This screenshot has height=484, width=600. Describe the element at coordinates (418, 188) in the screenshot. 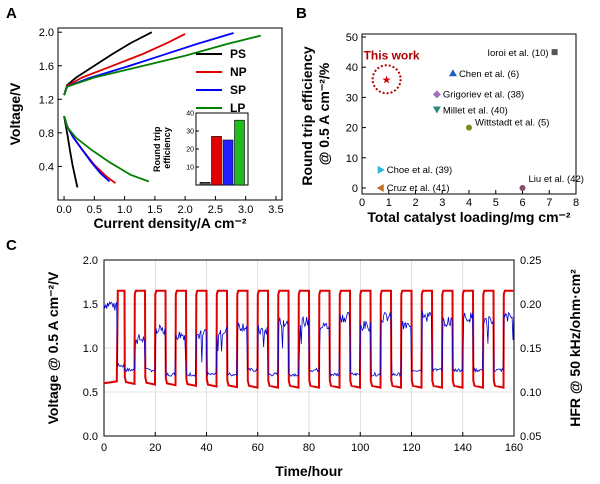

I see `point-label: Cruz et al. (41)` at that location.